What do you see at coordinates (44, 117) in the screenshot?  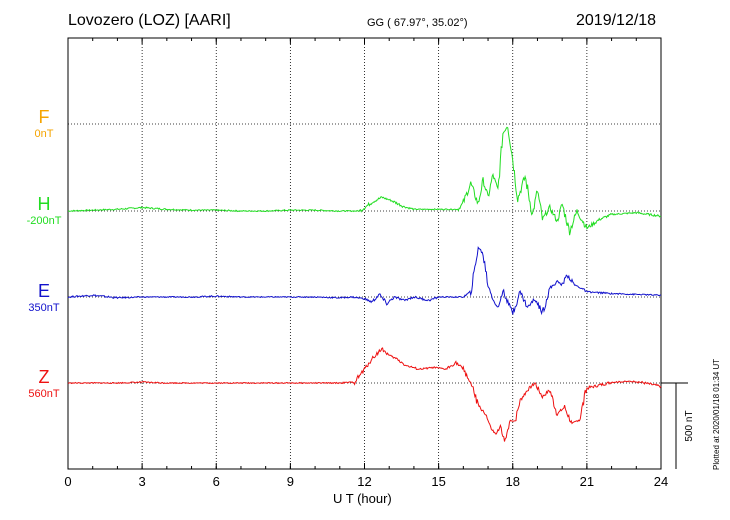 I see `channel-name: F` at bounding box center [44, 117].